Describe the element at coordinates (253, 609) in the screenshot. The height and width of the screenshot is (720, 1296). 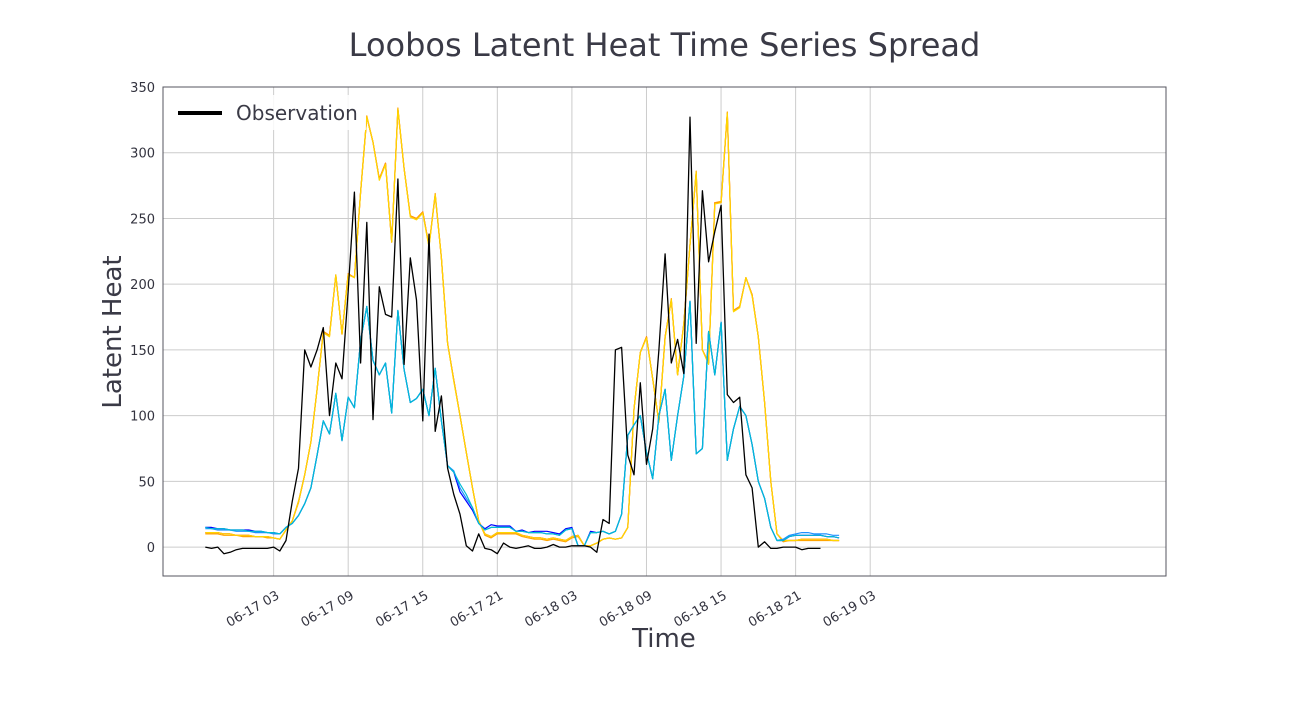
I see `x-tick-label: 06-17 03` at that location.